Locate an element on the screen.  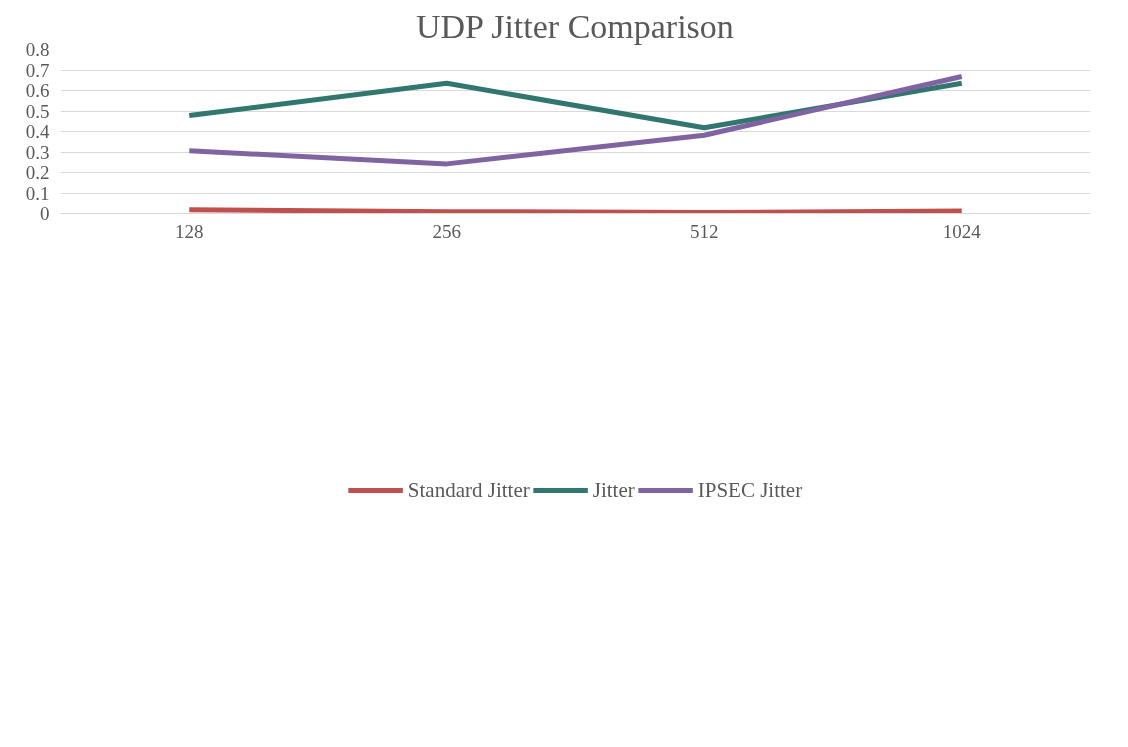
y-tick-label: 0.6 is located at coordinates (37, 90).